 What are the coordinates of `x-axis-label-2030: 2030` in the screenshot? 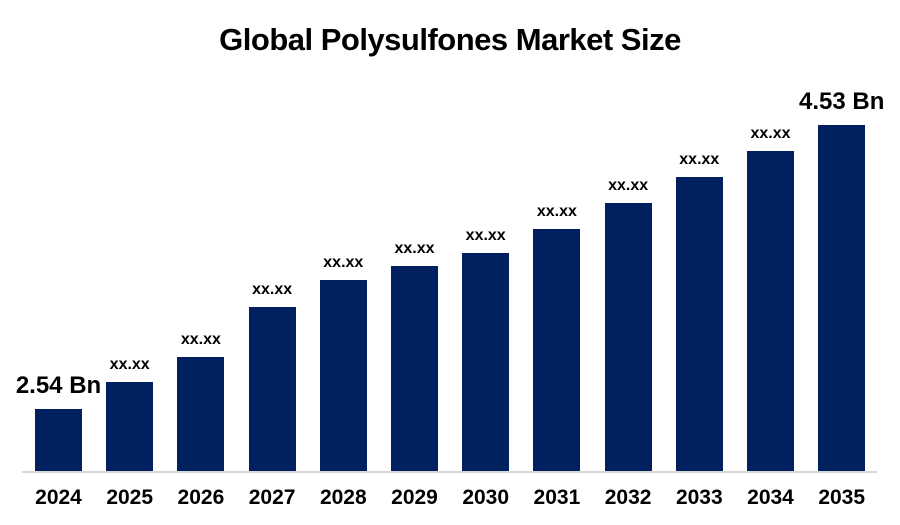 It's located at (486, 497).